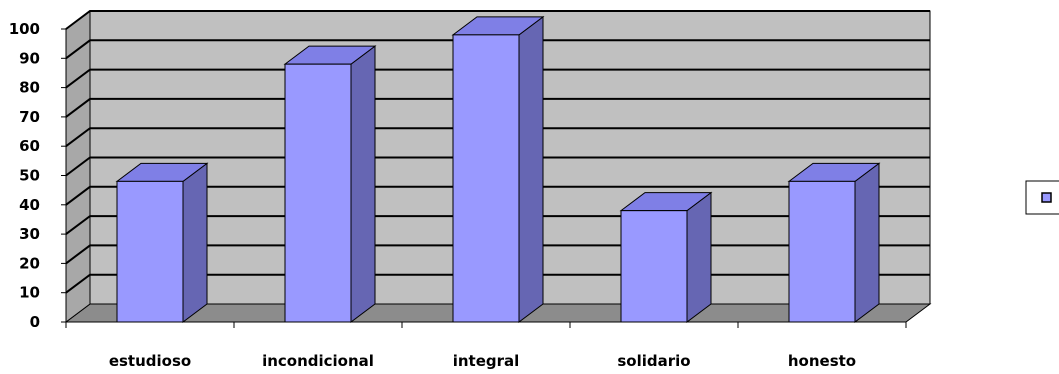  I want to click on y-tick-label: 90, so click(29, 58).